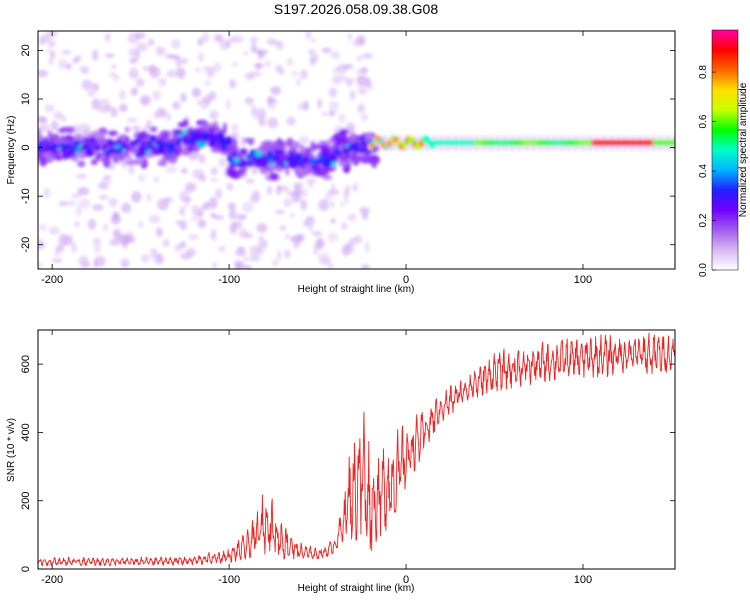 The image size is (750, 600). What do you see at coordinates (725, 150) in the screenshot?
I see `colorbar-gradient` at bounding box center [725, 150].